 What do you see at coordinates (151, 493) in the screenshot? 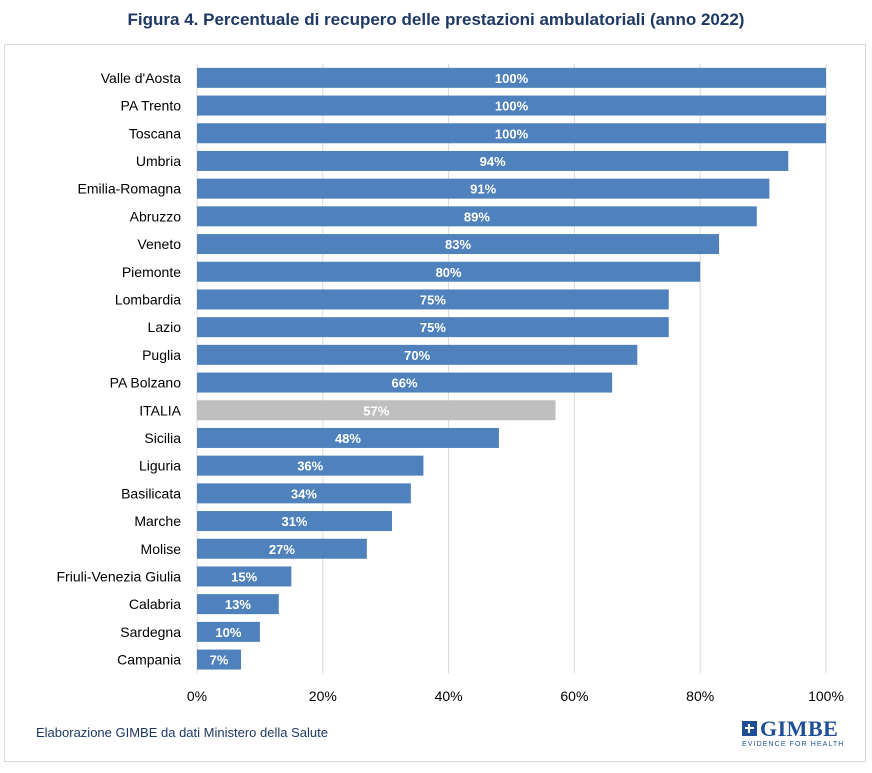
I see `category-label: Basilicata` at bounding box center [151, 493].